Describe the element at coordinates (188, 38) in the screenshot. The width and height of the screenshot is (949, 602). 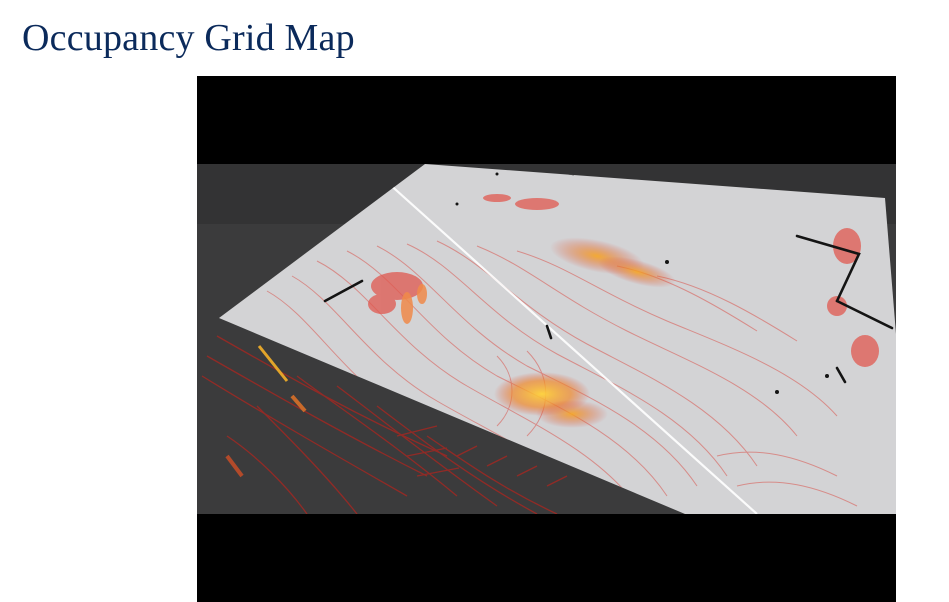
I see `slide-title: Occupancy Grid Map` at that location.